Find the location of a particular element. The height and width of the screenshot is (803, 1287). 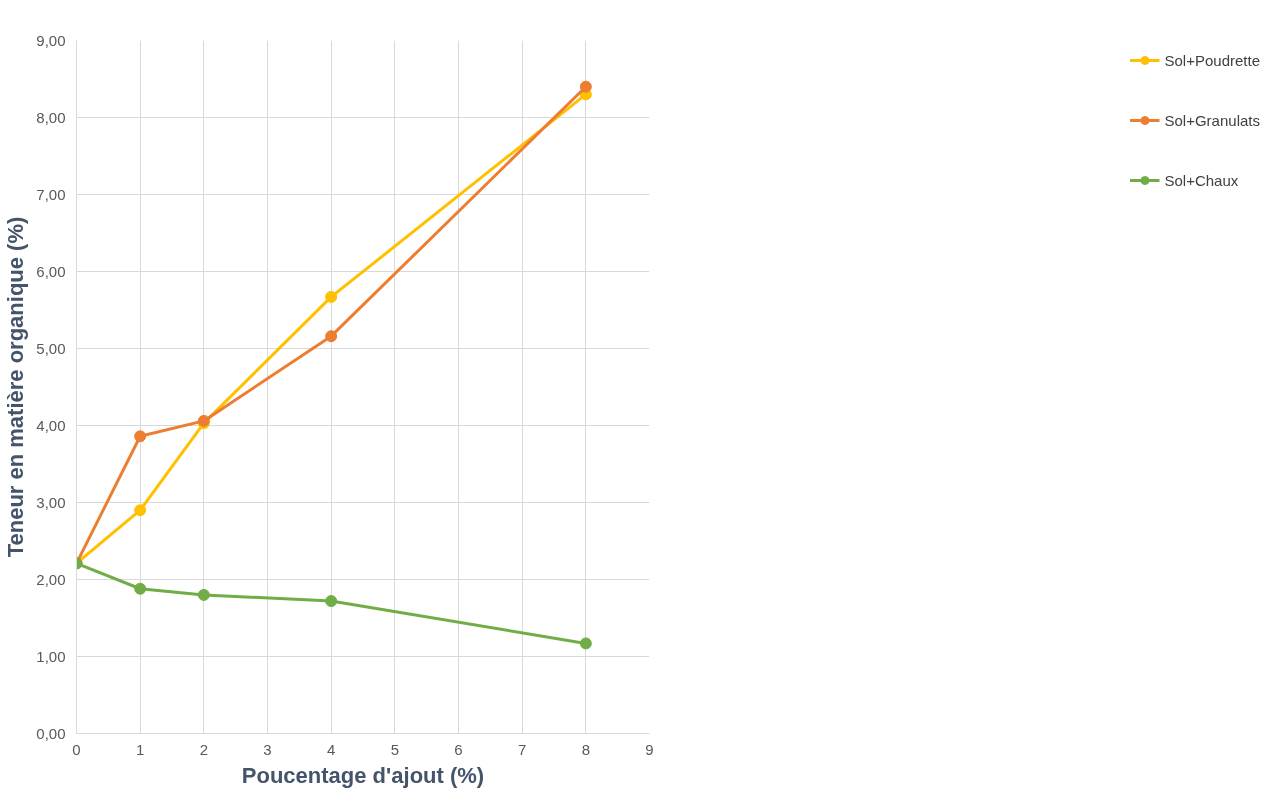

x-tick-label: 7 is located at coordinates (522, 749).